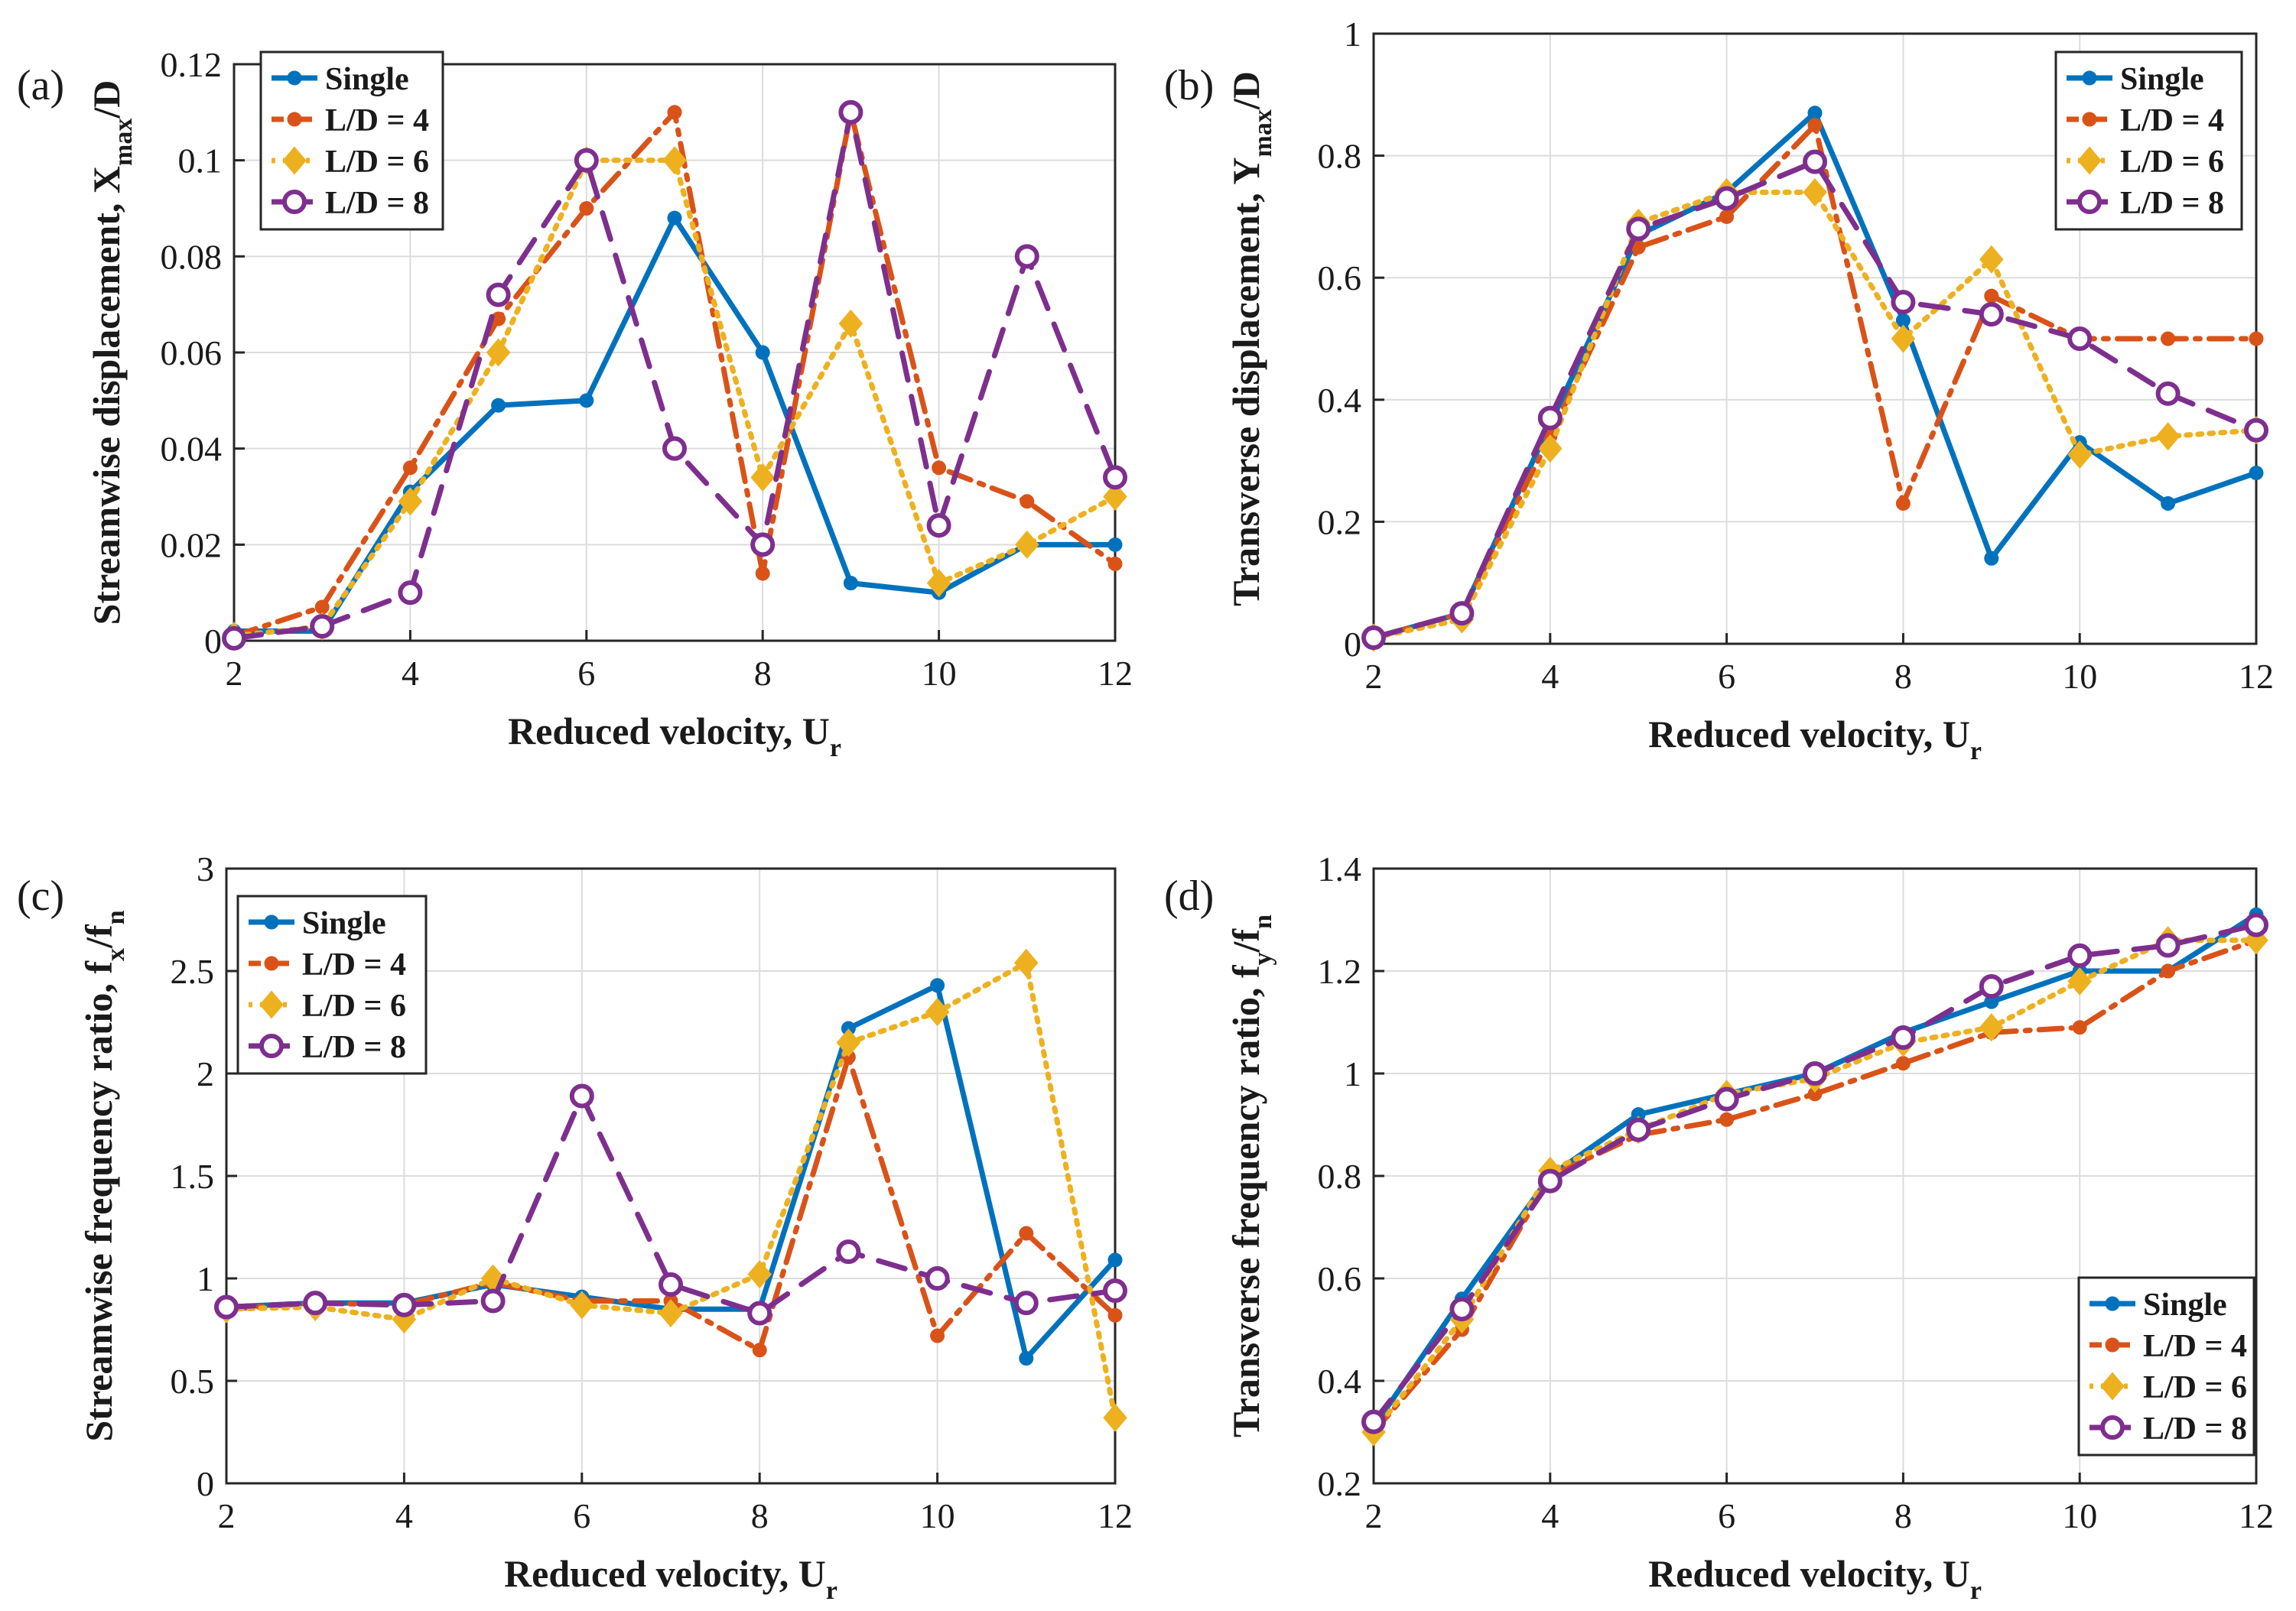  Describe the element at coordinates (2172, 203) in the screenshot. I see `legend-entry-label: L/D = 8` at that location.